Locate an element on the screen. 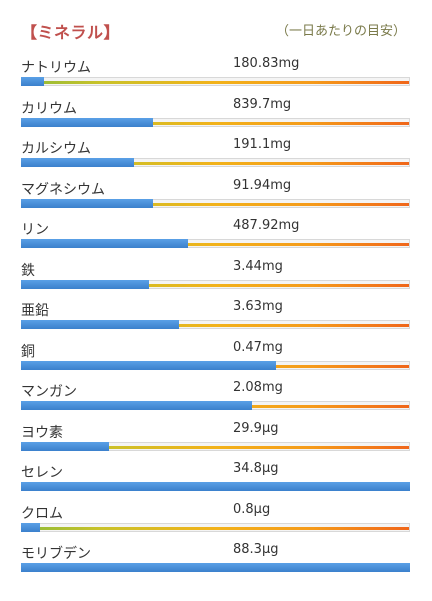  mineral-row: 亜鉛 3.63mg is located at coordinates (216, 318).